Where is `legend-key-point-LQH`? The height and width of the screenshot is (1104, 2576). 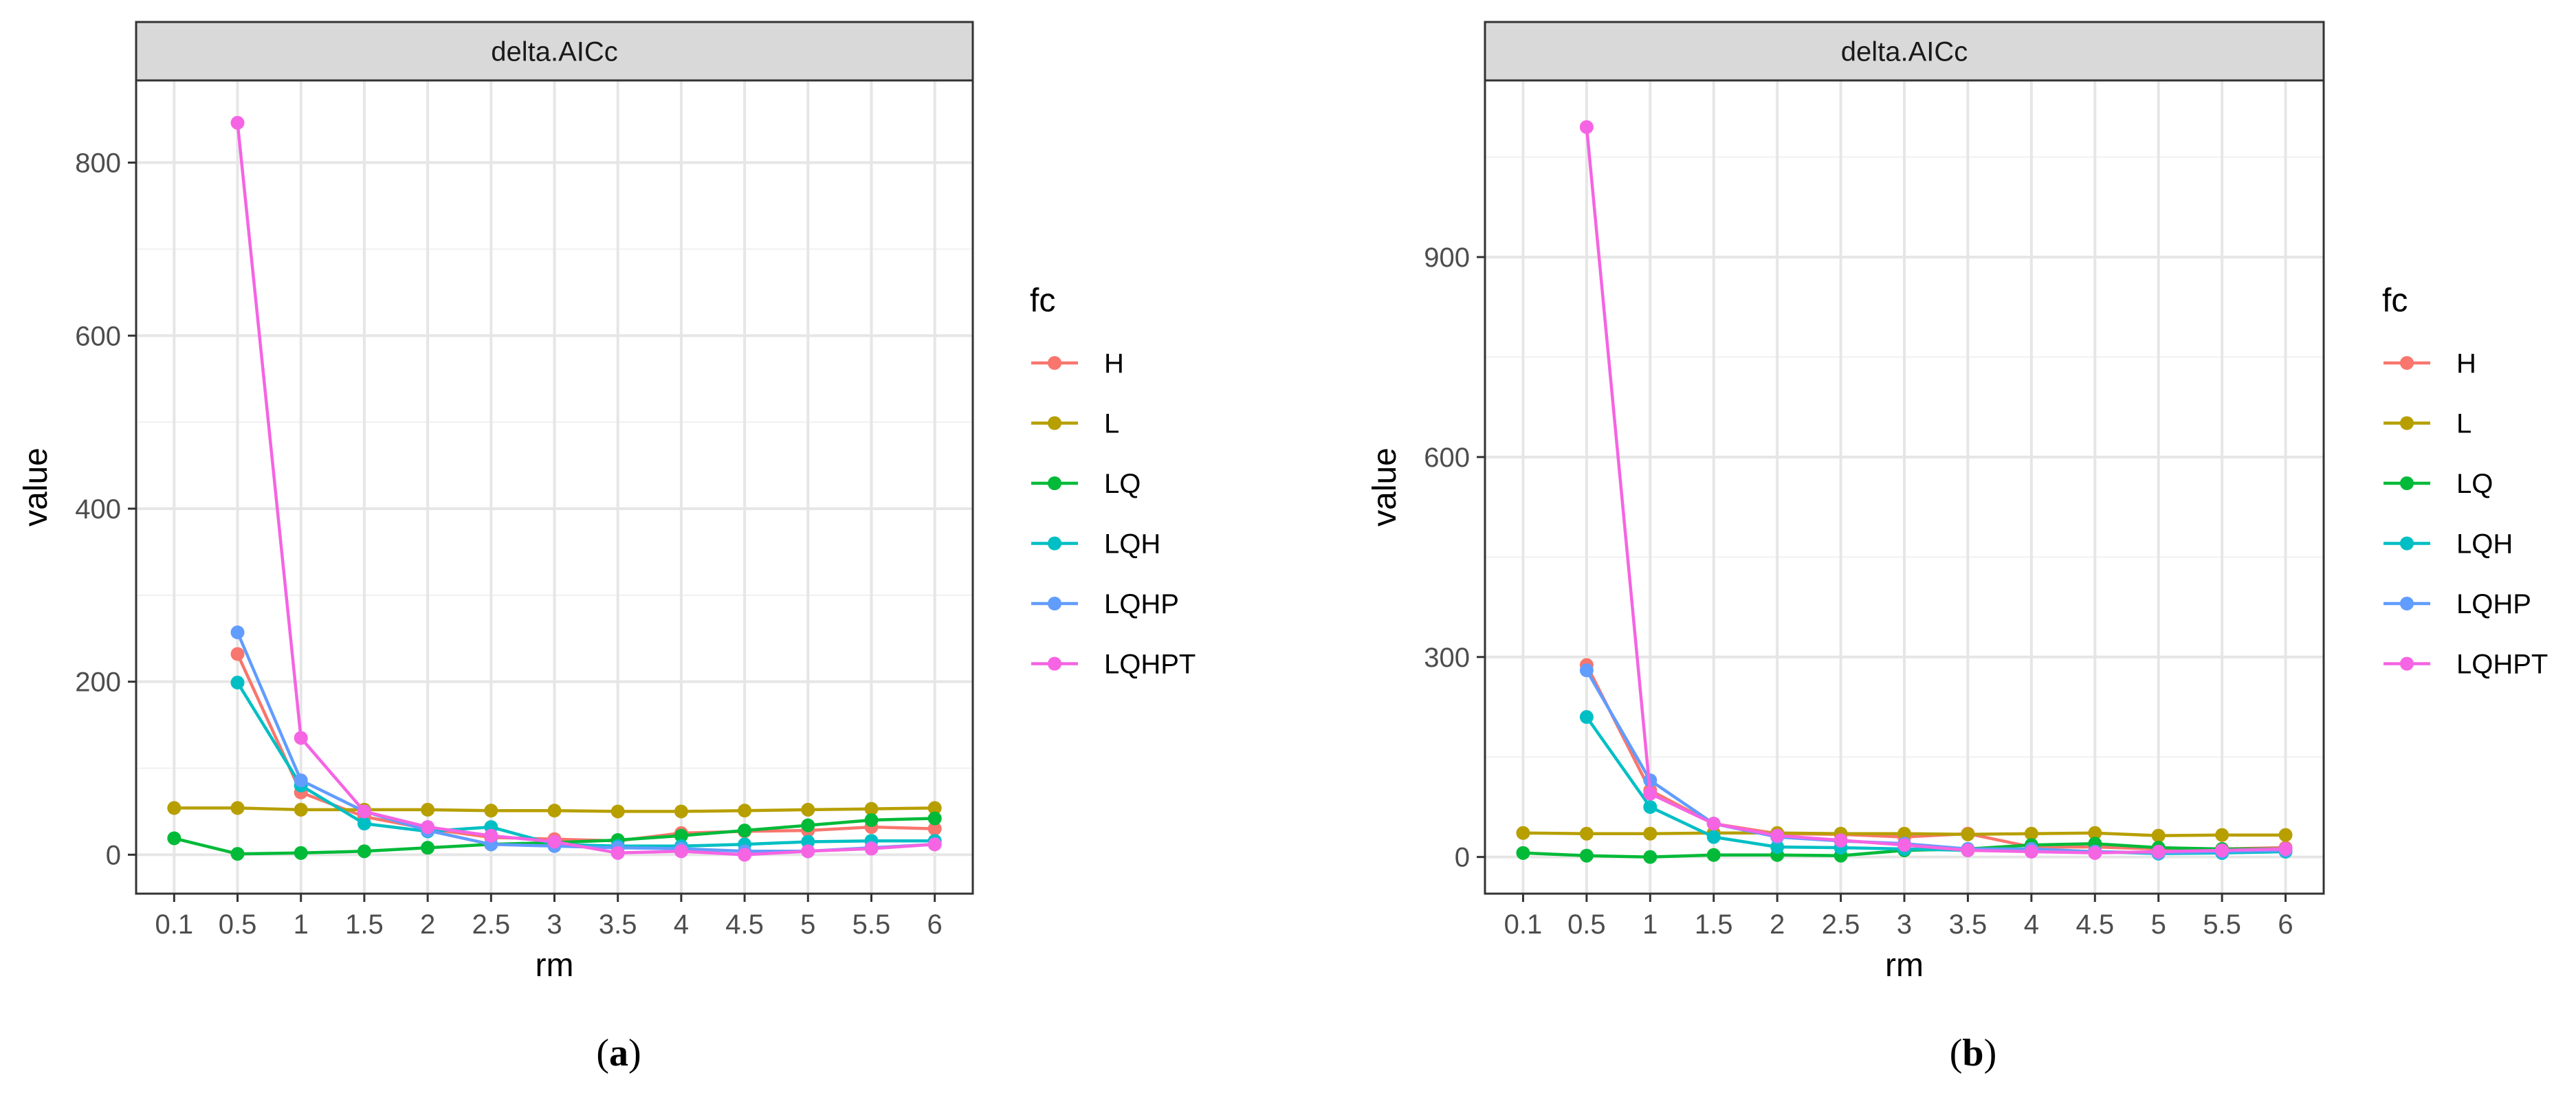 legend-key-point-LQH is located at coordinates (2407, 543).